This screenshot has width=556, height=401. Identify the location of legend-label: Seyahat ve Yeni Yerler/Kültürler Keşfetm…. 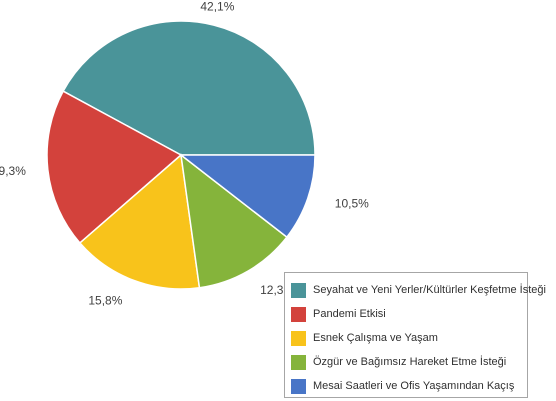
(429, 290).